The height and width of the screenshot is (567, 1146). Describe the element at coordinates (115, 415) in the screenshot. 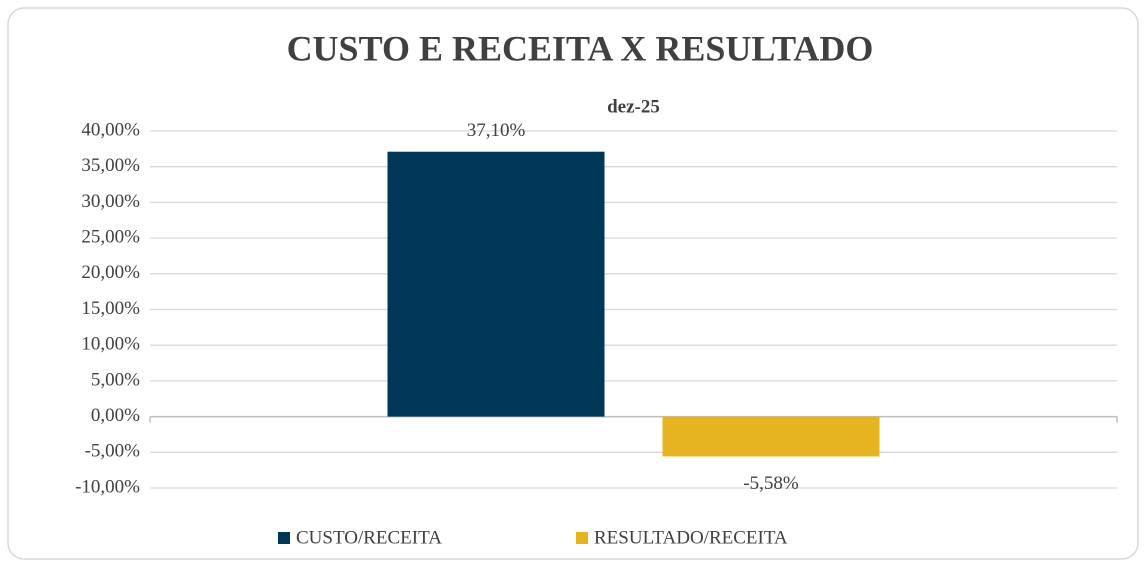

I see `y-tick-label: 0,00%` at that location.